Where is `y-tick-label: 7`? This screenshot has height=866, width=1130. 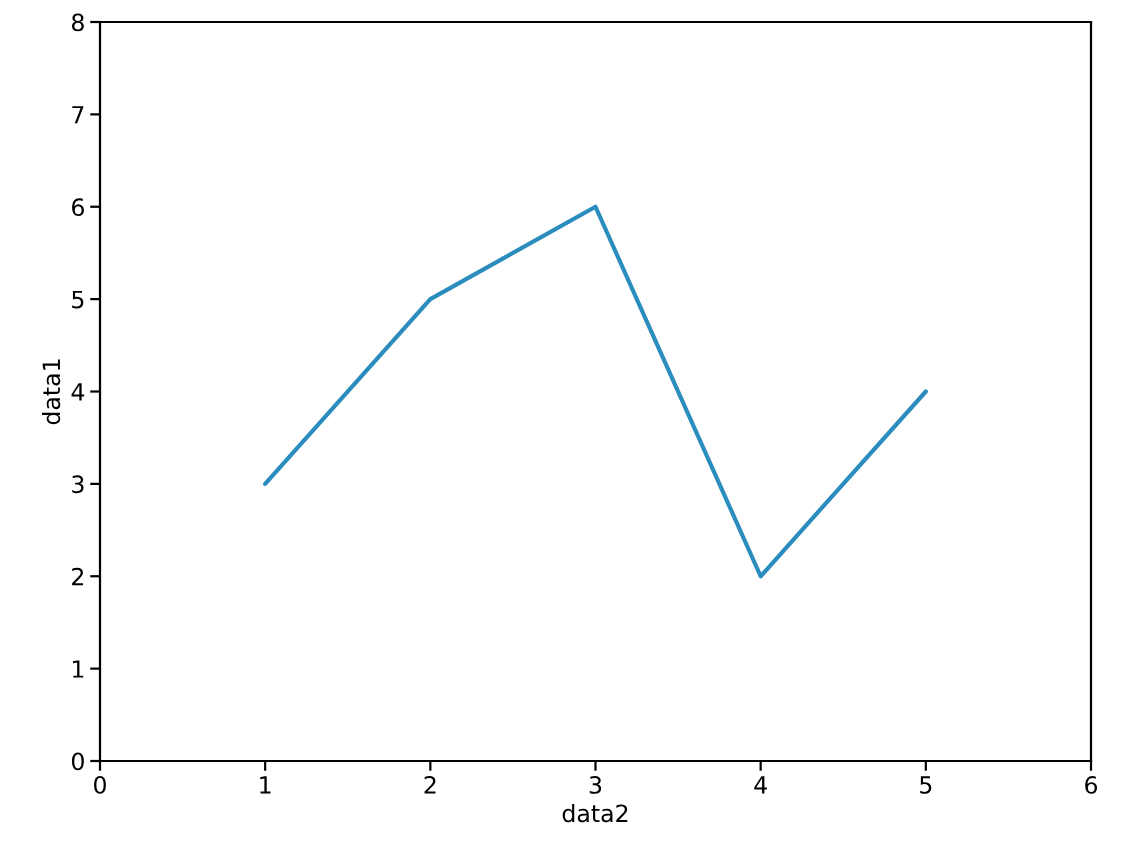
y-tick-label: 7 is located at coordinates (78, 115).